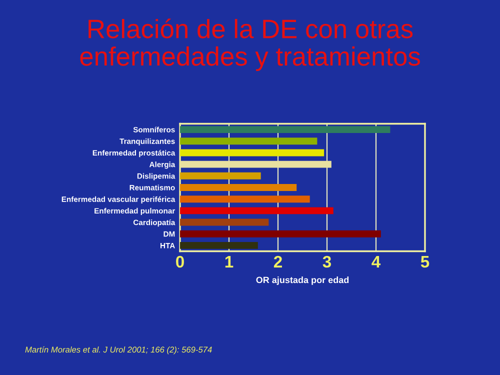  What do you see at coordinates (250, 45) in the screenshot?
I see `chart-title: Relación de la DE con otras enfermedades y tratamientos` at bounding box center [250, 45].